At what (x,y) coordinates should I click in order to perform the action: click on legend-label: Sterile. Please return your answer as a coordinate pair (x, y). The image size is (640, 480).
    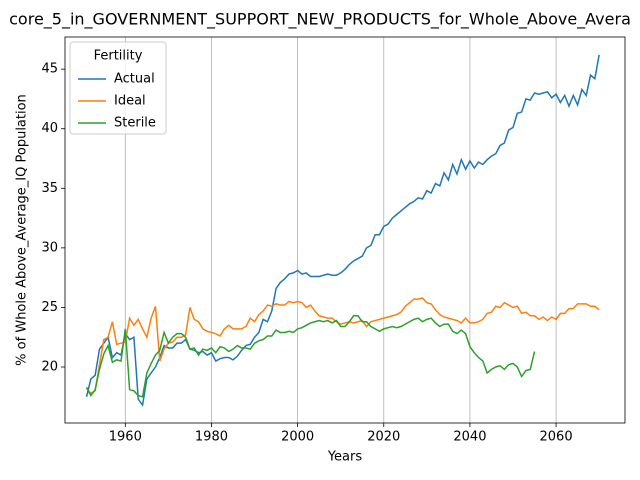
    Looking at the image, I should click on (135, 123).